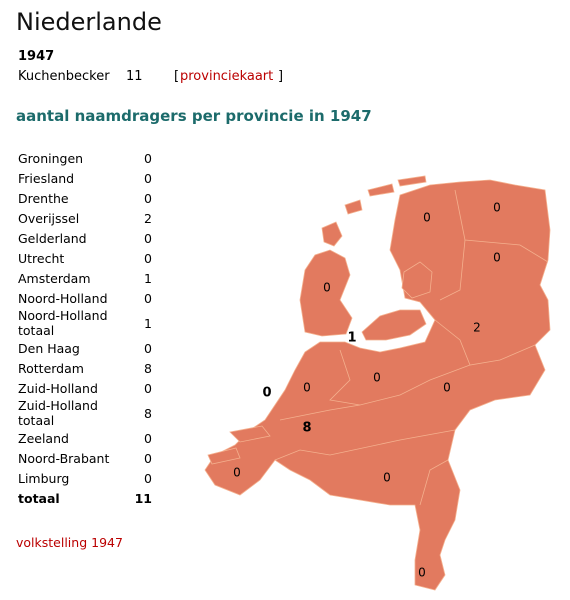 The image size is (570, 600). What do you see at coordinates (89, 22) in the screenshot?
I see `page-title: Niederlande` at bounding box center [89, 22].